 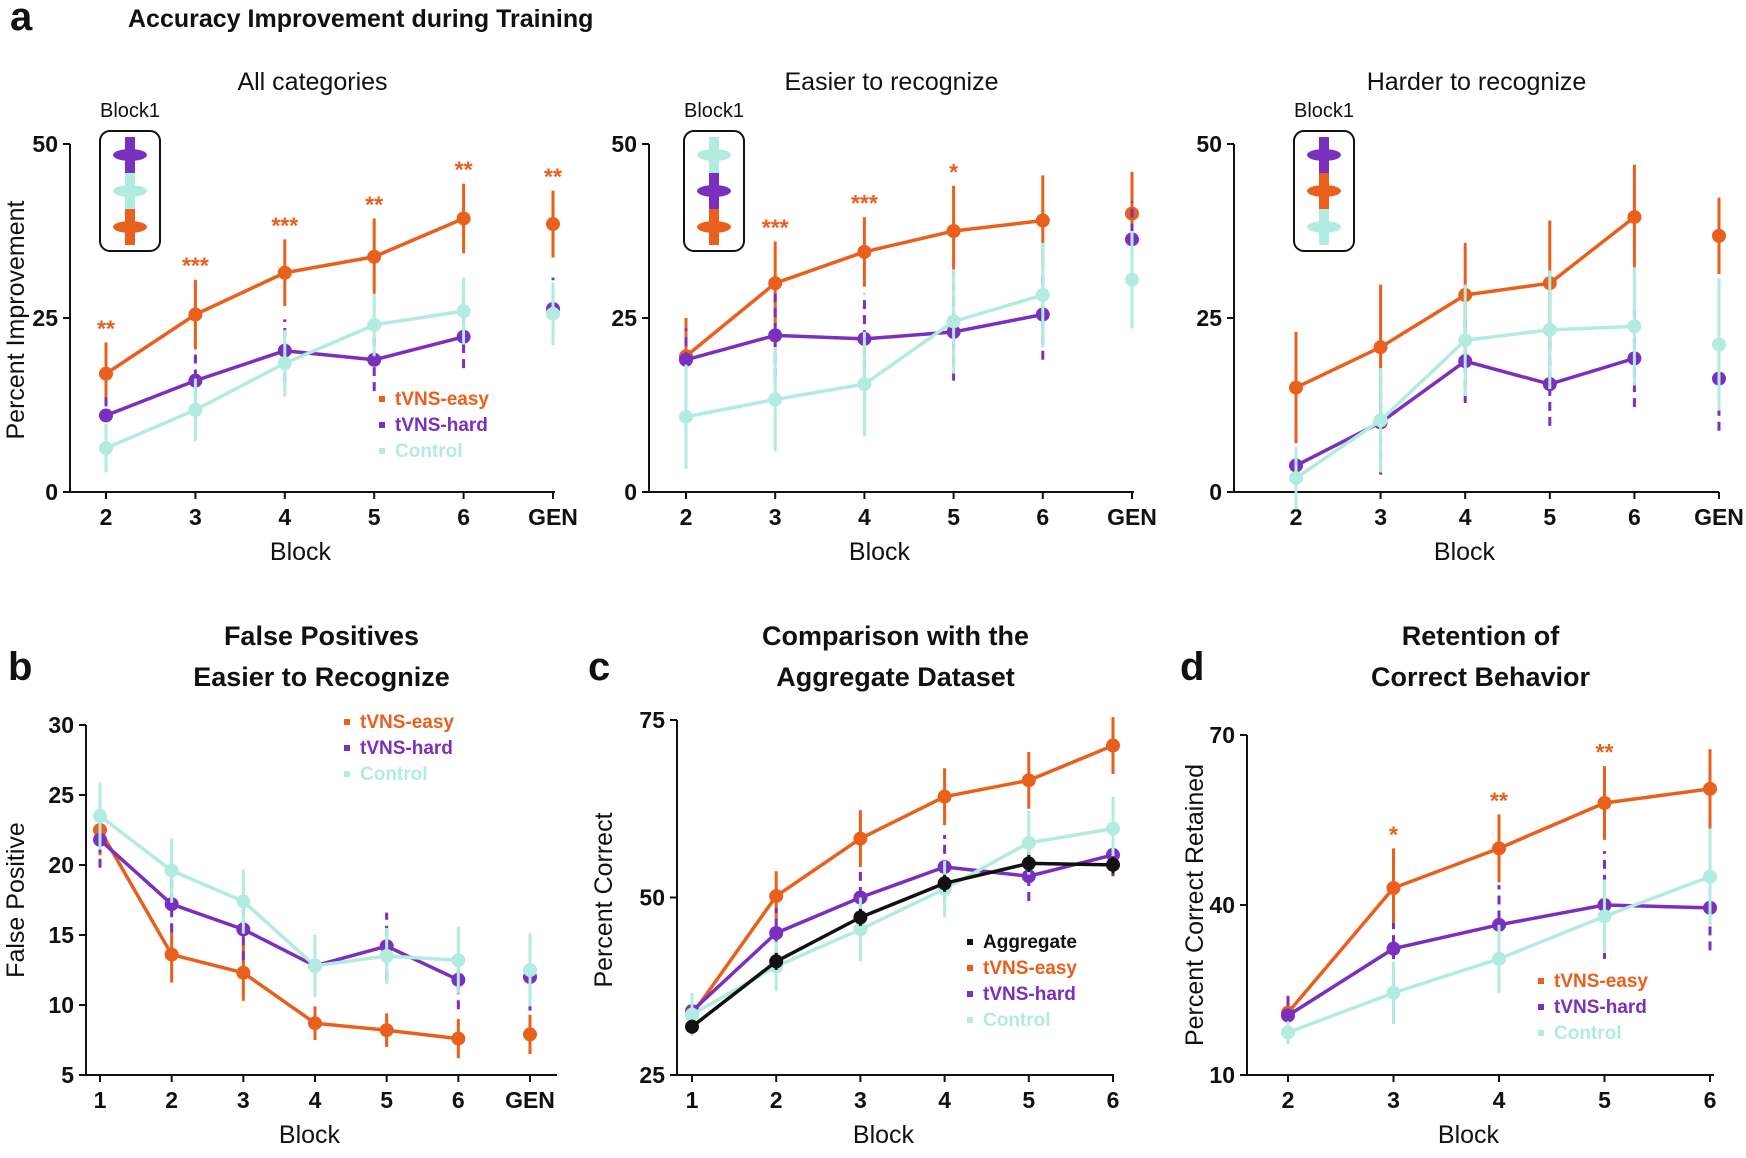 What do you see at coordinates (864, 517) in the screenshot?
I see `x-tick-label-a2: 4` at bounding box center [864, 517].